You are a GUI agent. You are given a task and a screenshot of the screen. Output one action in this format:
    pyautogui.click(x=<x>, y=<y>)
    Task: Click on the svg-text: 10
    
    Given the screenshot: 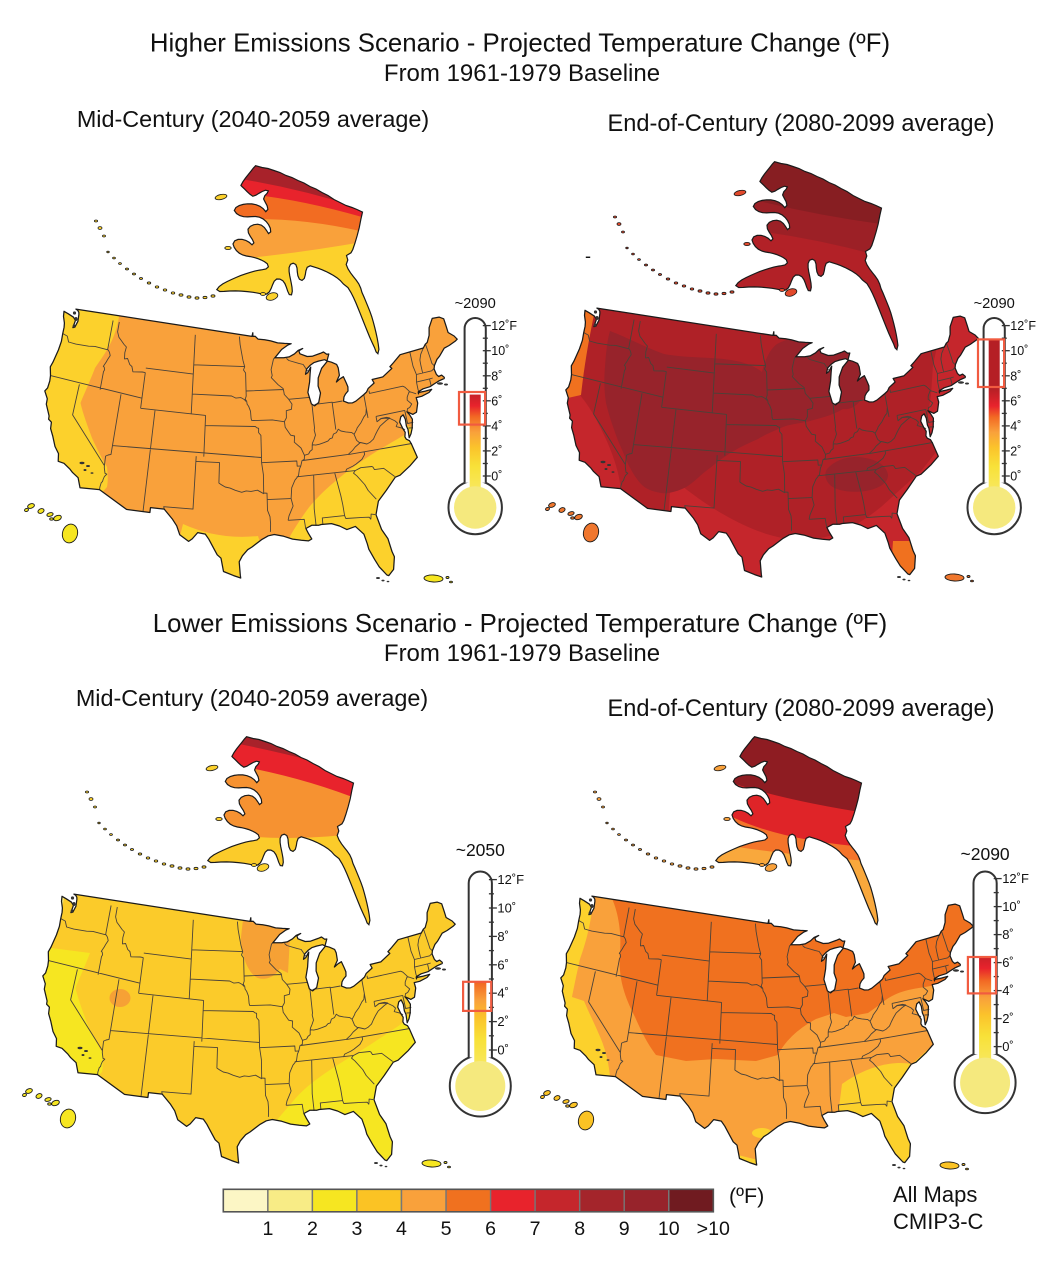 What is the action you would take?
    pyautogui.click(x=669, y=1229)
    